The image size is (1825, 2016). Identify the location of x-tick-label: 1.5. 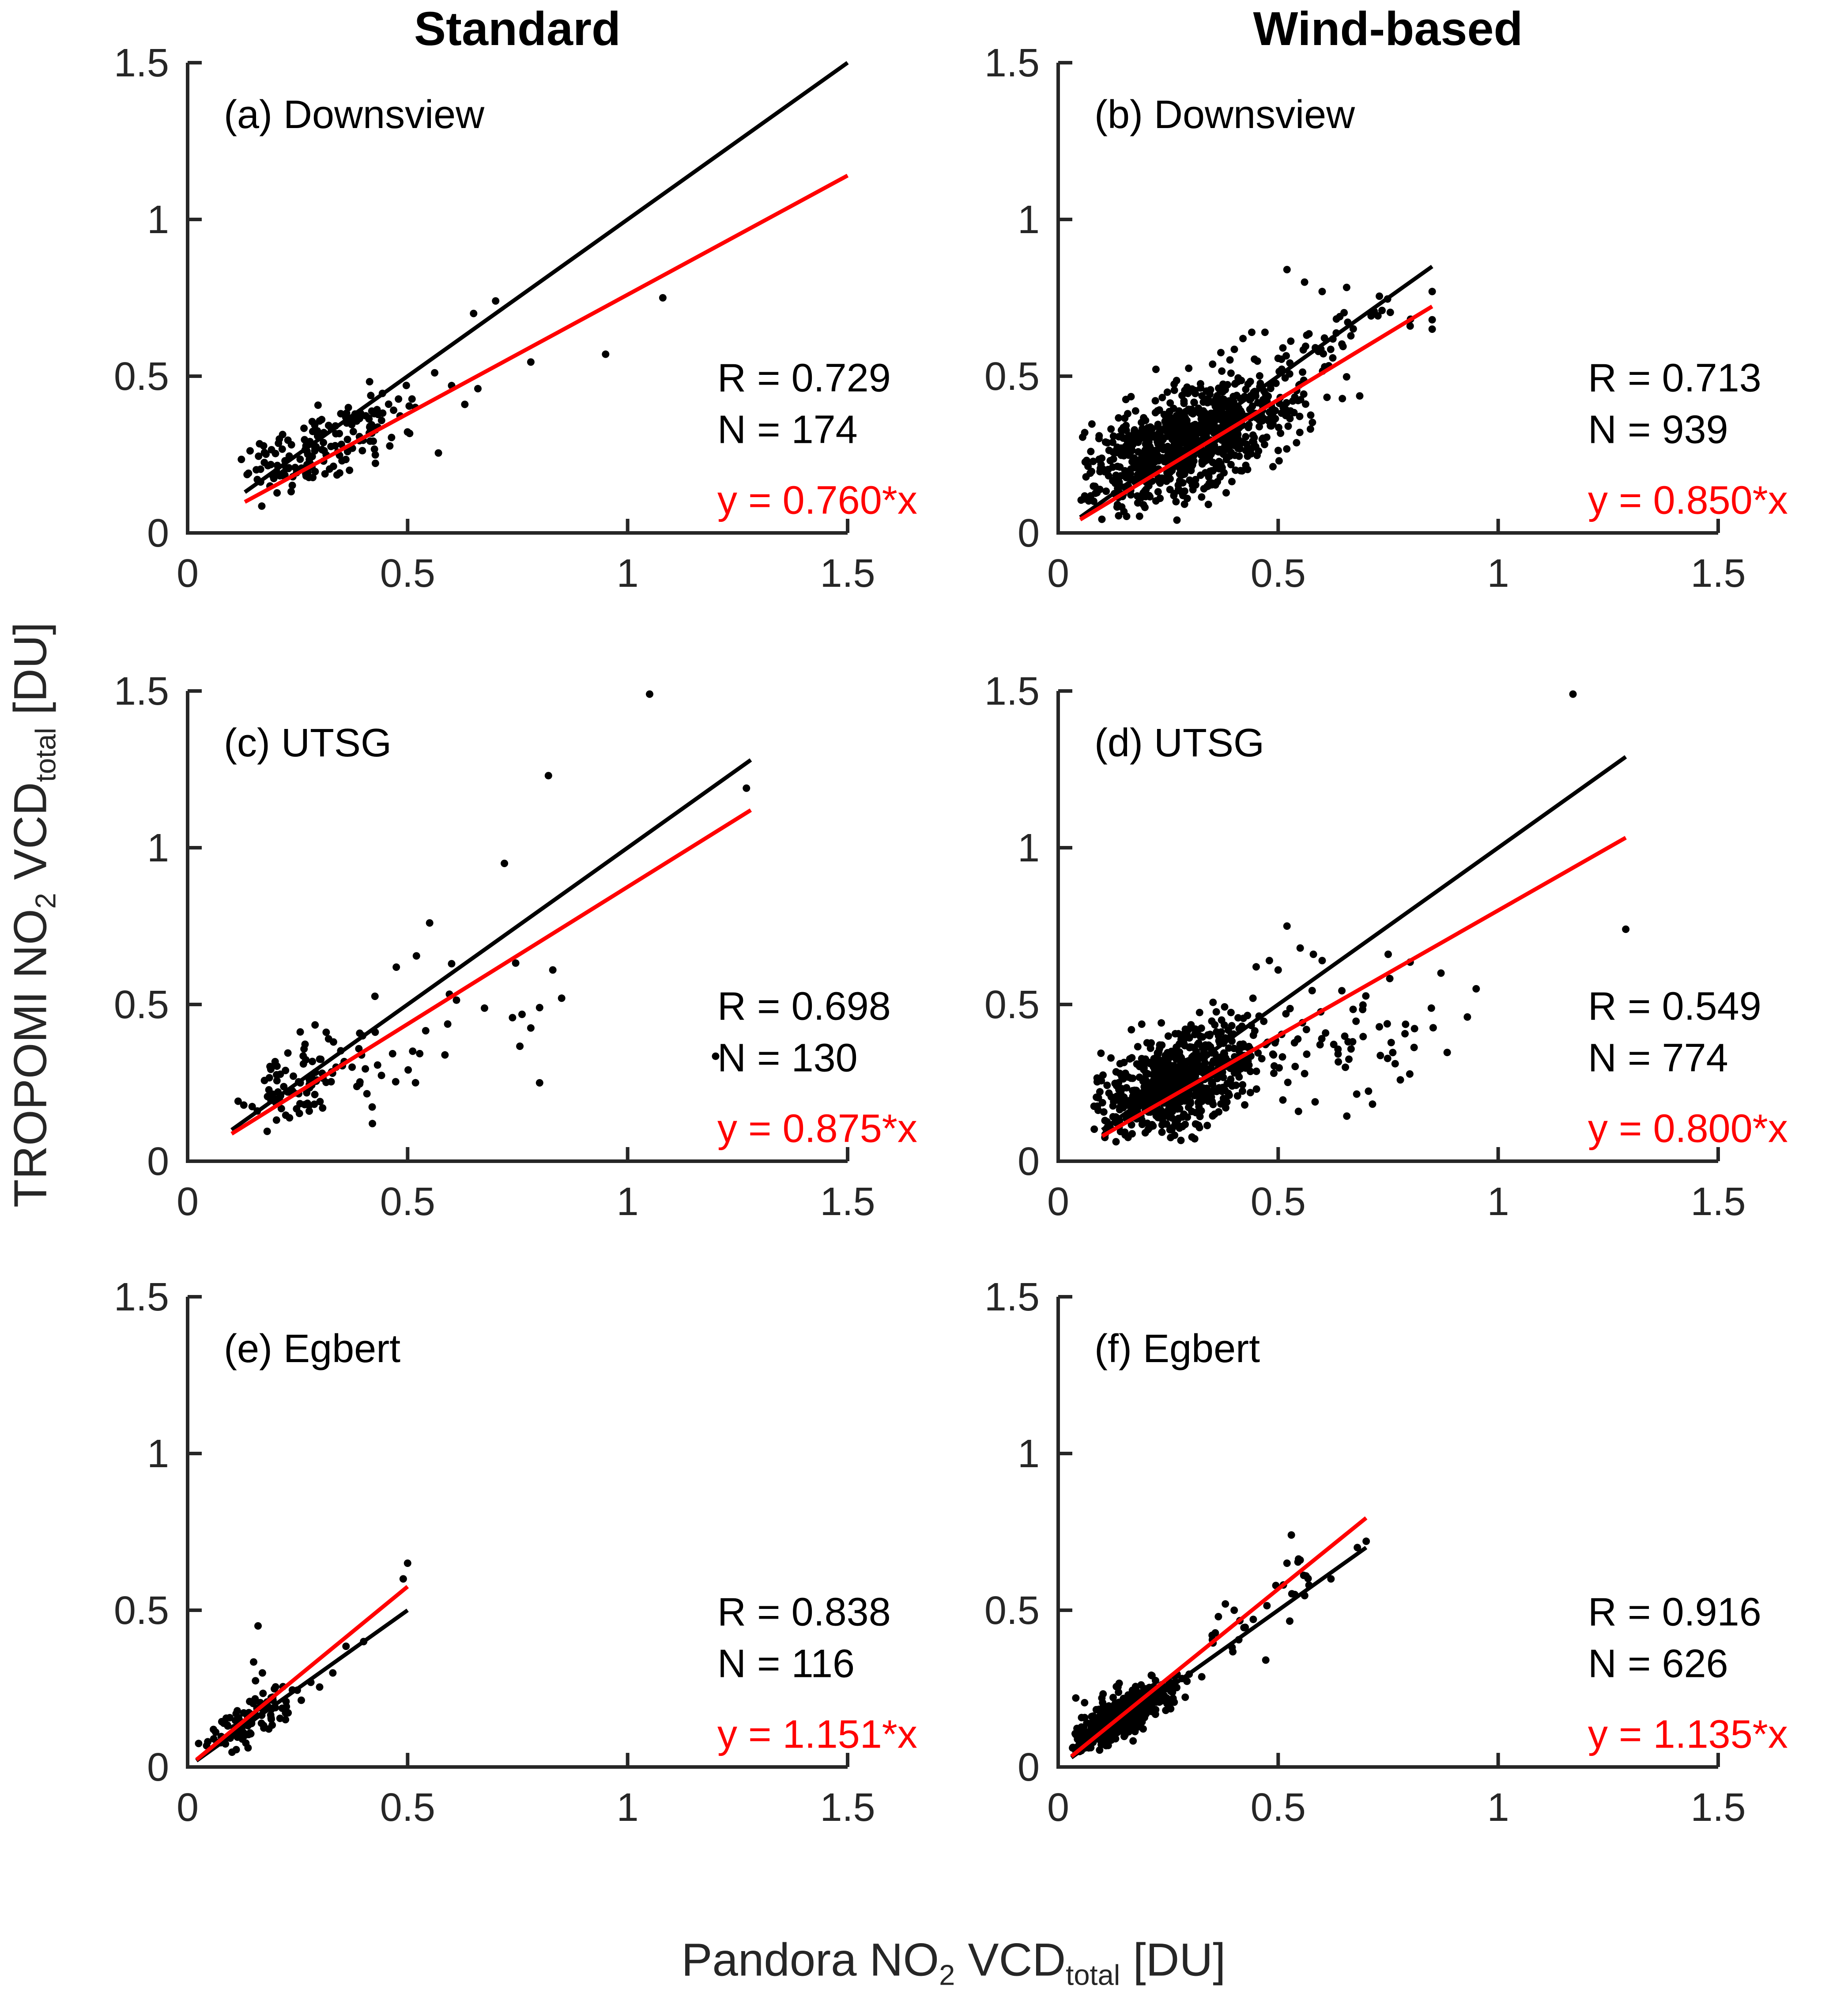
(848, 574).